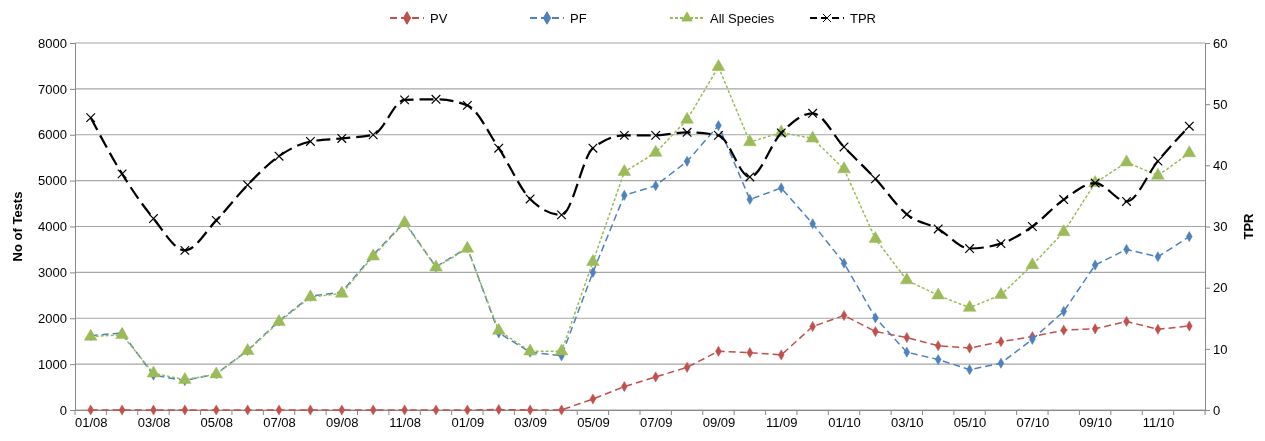  Describe the element at coordinates (154, 423) in the screenshot. I see `x-tick-label: 03/08` at that location.